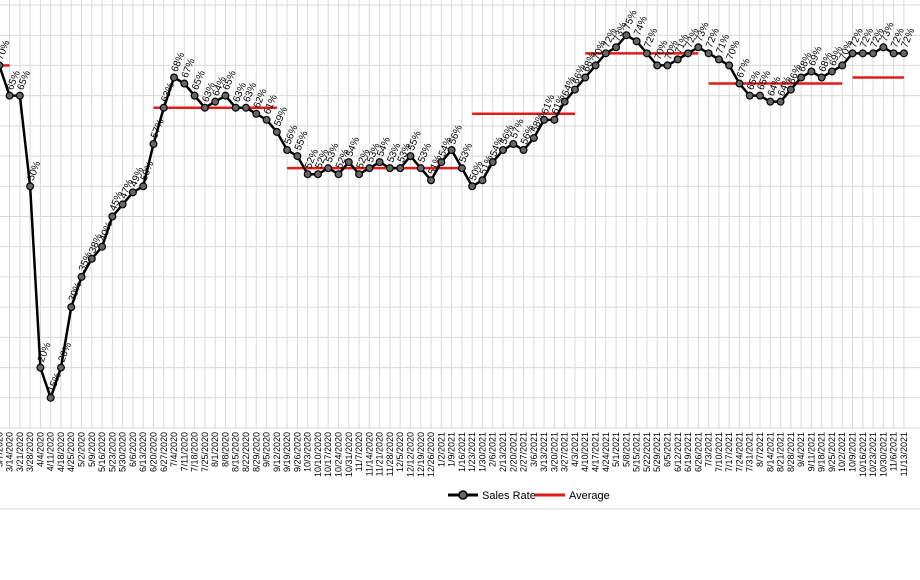 The image size is (920, 580). What do you see at coordinates (380, 454) in the screenshot?
I see `x-tick-label: 11/21/2020` at bounding box center [380, 454].